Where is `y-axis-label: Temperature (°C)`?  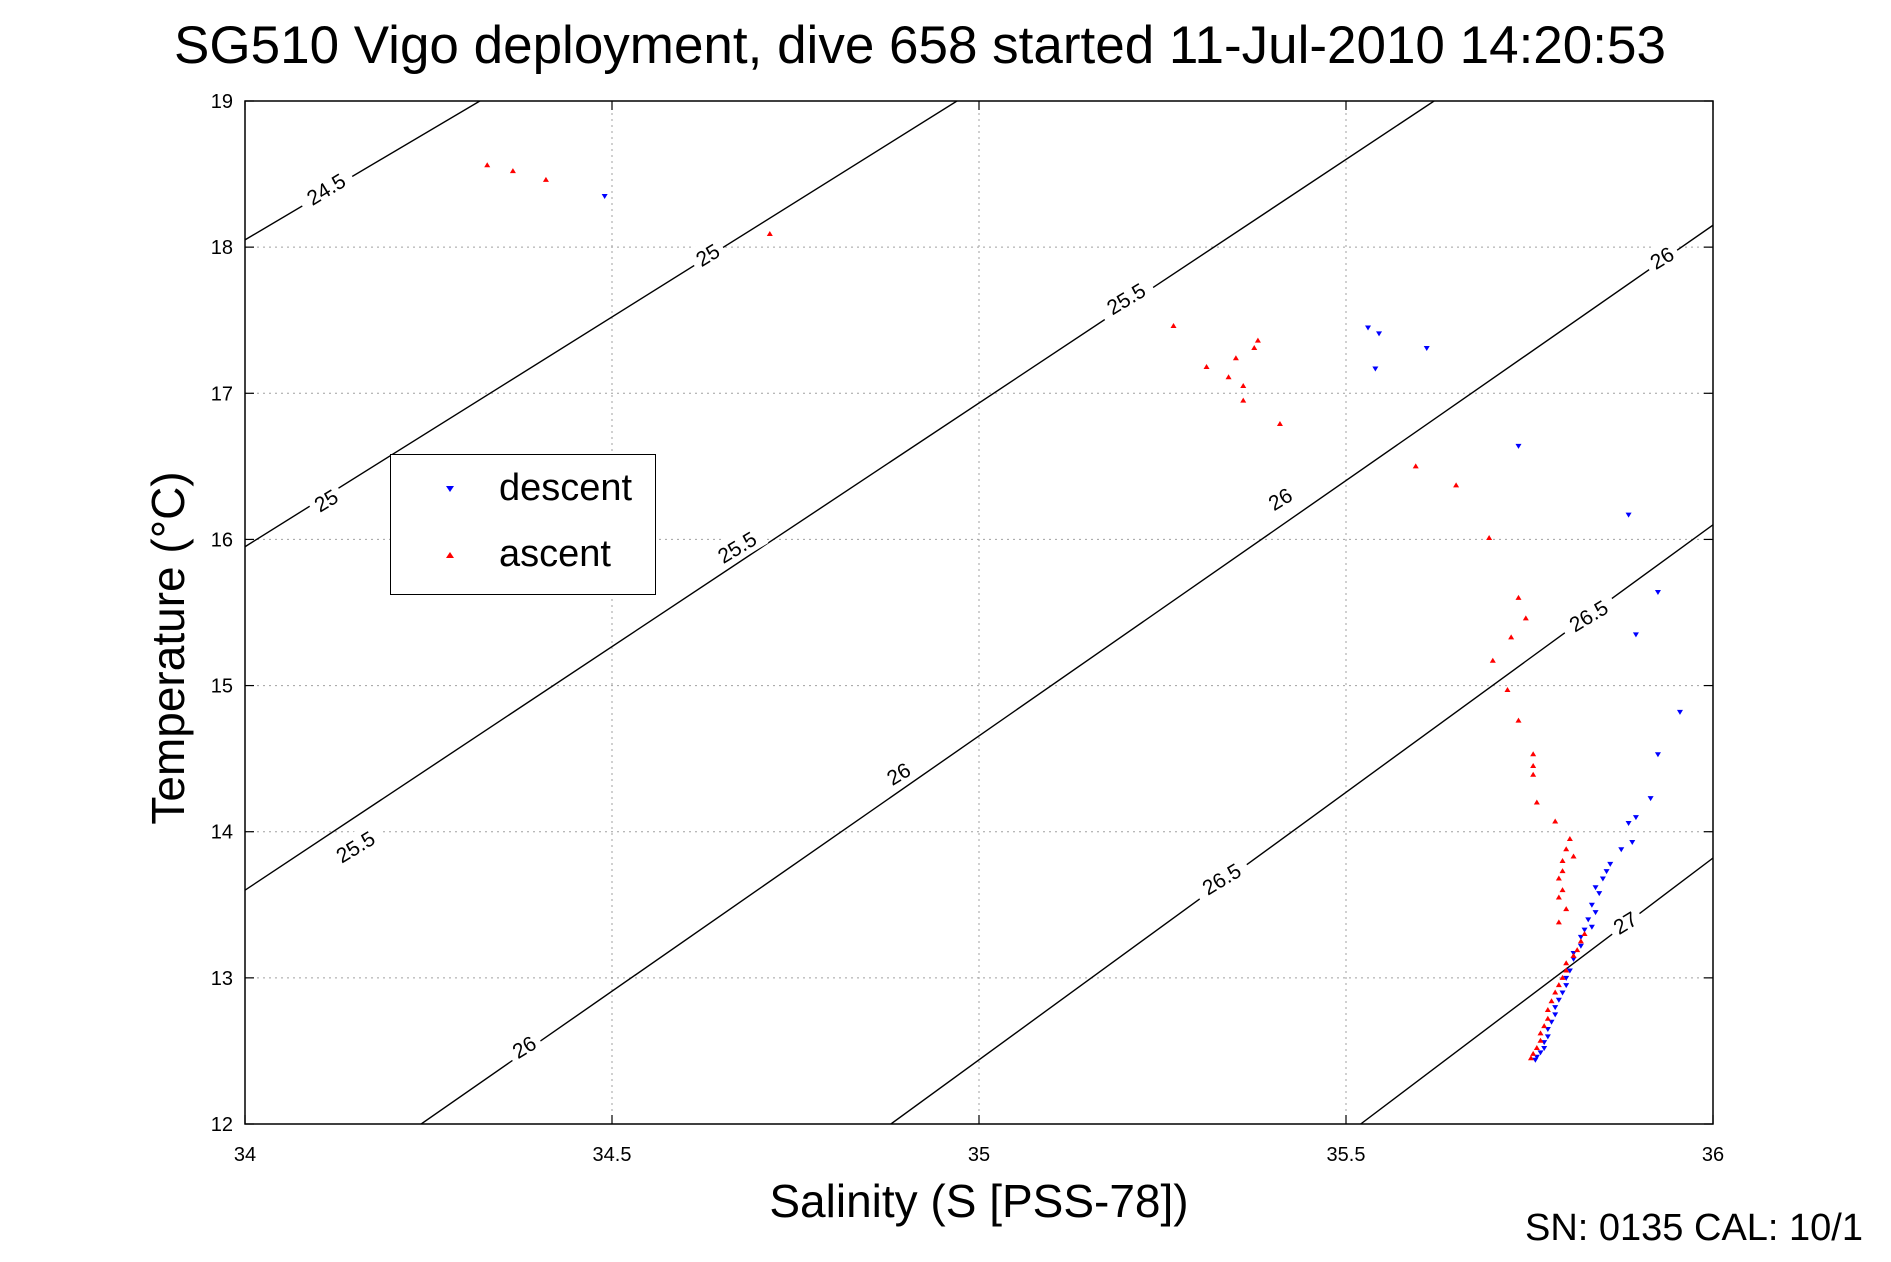 y-axis-label: Temperature (°C) is located at coordinates (168, 648).